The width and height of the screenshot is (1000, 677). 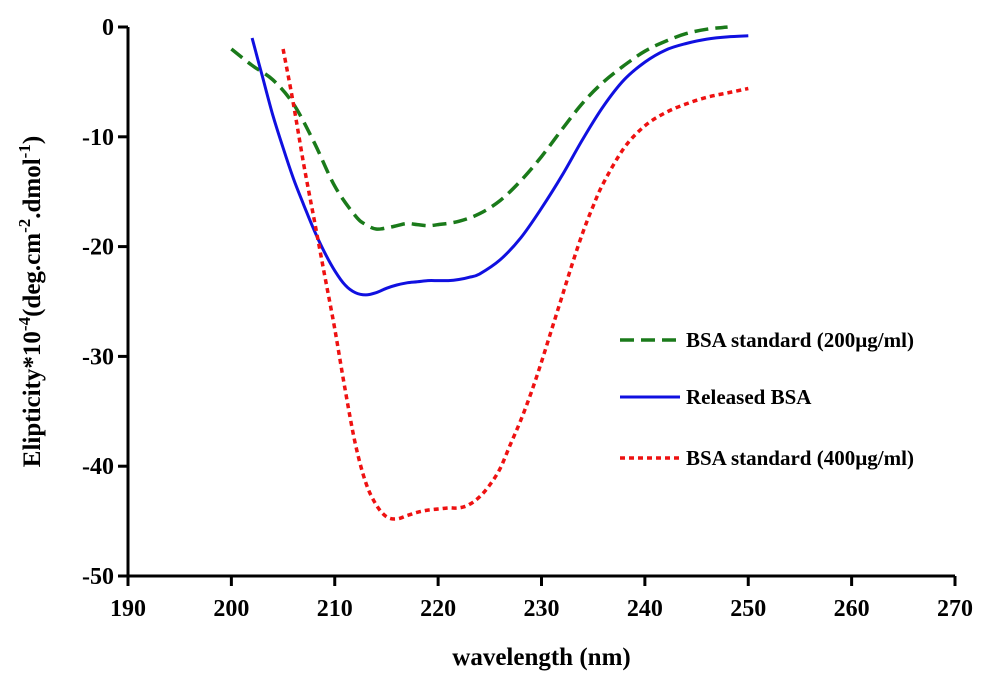 What do you see at coordinates (542, 609) in the screenshot?
I see `x-tick-label: 230` at bounding box center [542, 609].